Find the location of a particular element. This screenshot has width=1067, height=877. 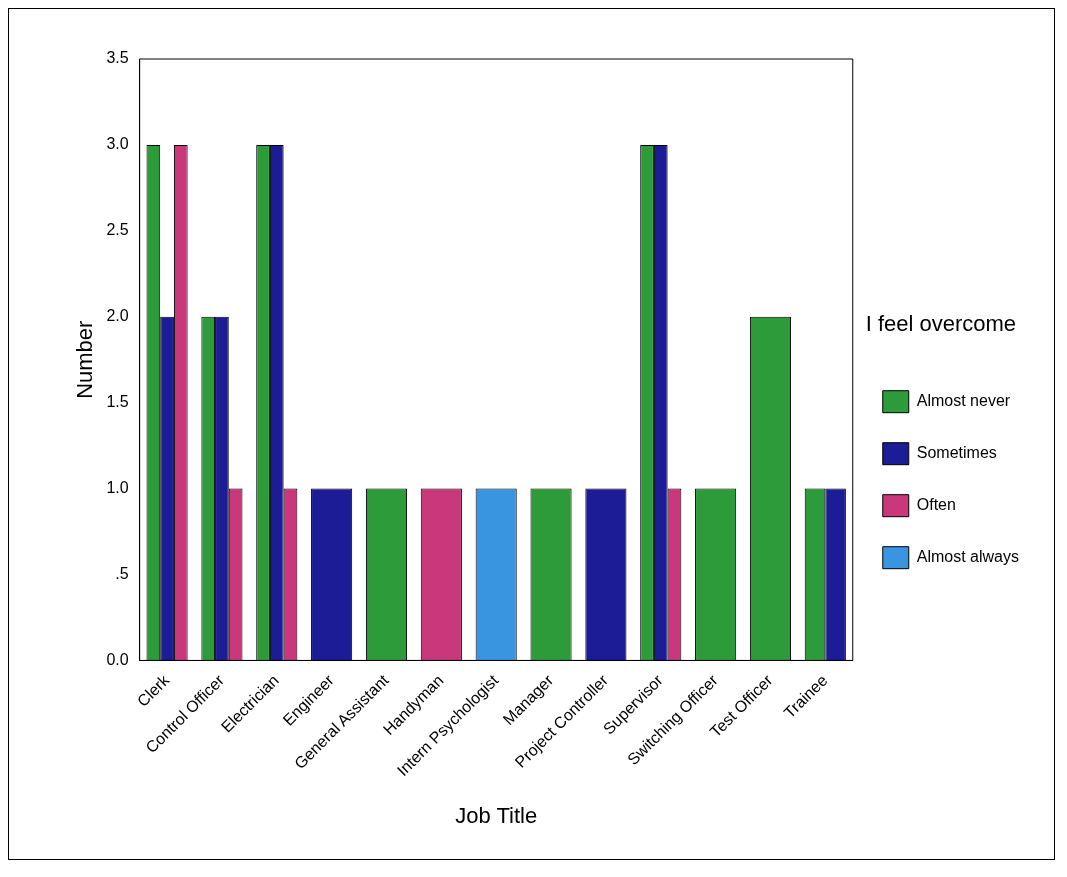

y-tick-label: .5 is located at coordinates (122, 573).